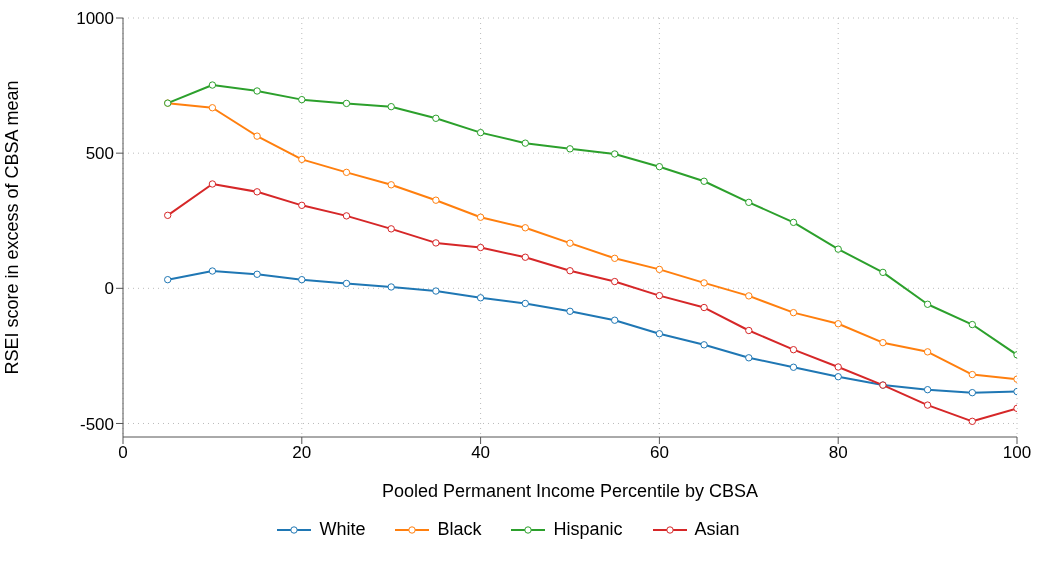 Image resolution: width=1039 pixels, height=563 pixels. Describe the element at coordinates (459, 529) in the screenshot. I see `legend-label: Black` at that location.